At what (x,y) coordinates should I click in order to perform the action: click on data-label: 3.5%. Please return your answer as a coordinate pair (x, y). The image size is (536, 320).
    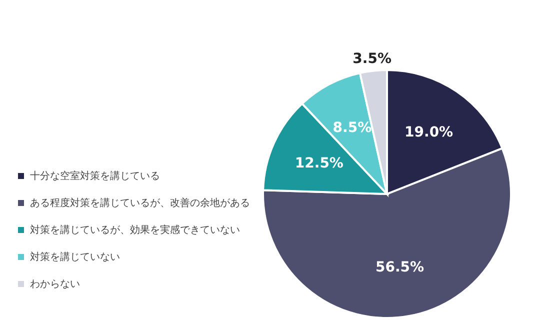
    Looking at the image, I should click on (372, 58).